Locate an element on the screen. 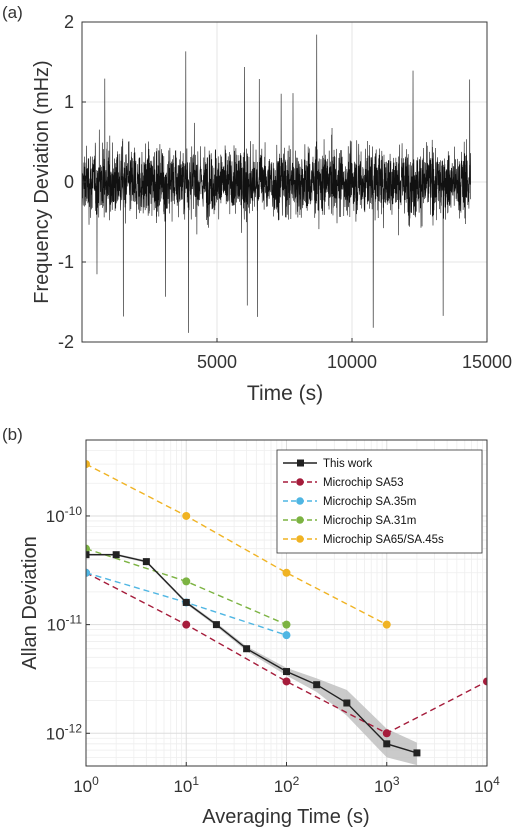 The height and width of the screenshot is (835, 520). panel-b-x-tick-label: 10⁰ is located at coordinates (86, 785).